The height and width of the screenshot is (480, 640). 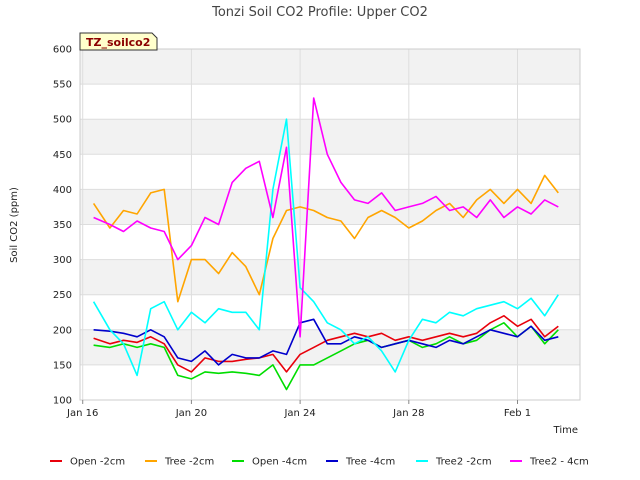 I want to click on legend-label: Tree -4cm, so click(x=370, y=462).